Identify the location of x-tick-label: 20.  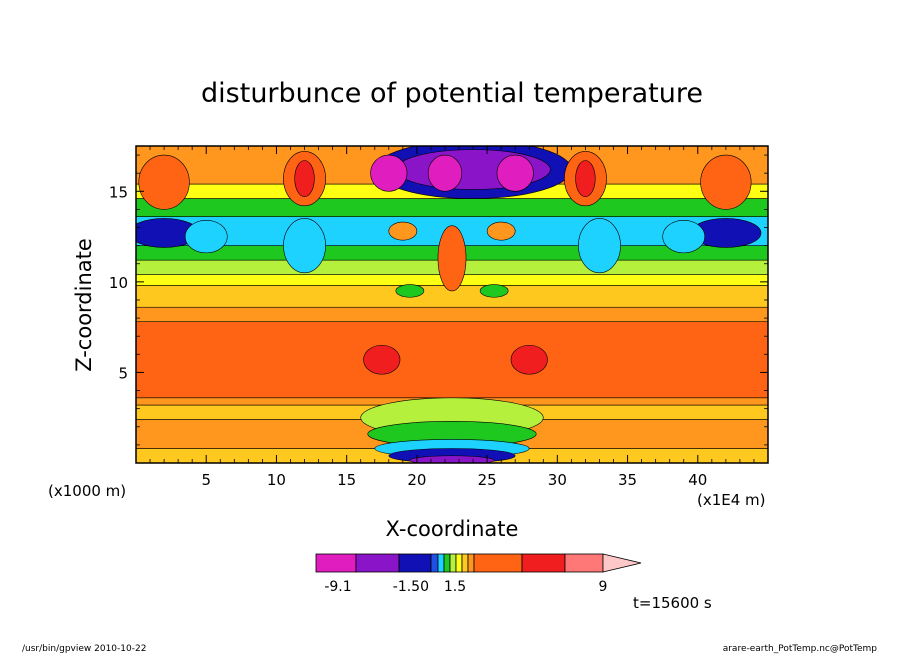
(416, 480).